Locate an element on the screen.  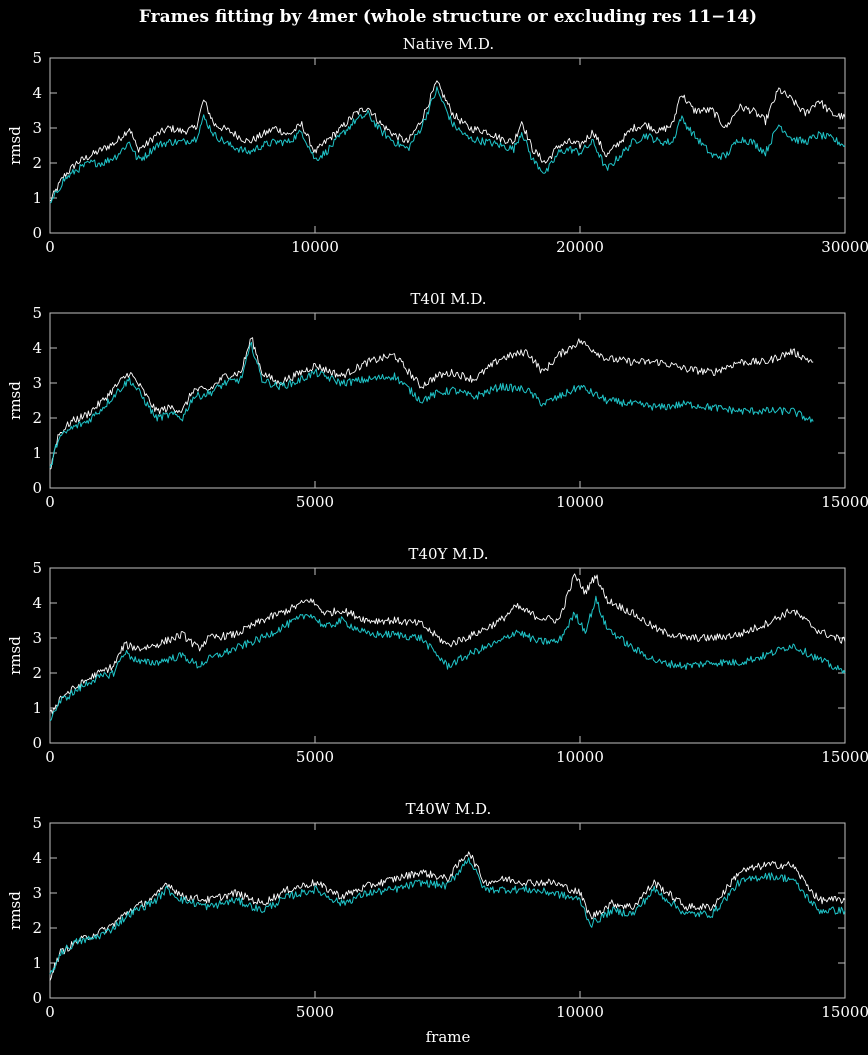
panel-title: T40Y M.D. is located at coordinates (448, 554).